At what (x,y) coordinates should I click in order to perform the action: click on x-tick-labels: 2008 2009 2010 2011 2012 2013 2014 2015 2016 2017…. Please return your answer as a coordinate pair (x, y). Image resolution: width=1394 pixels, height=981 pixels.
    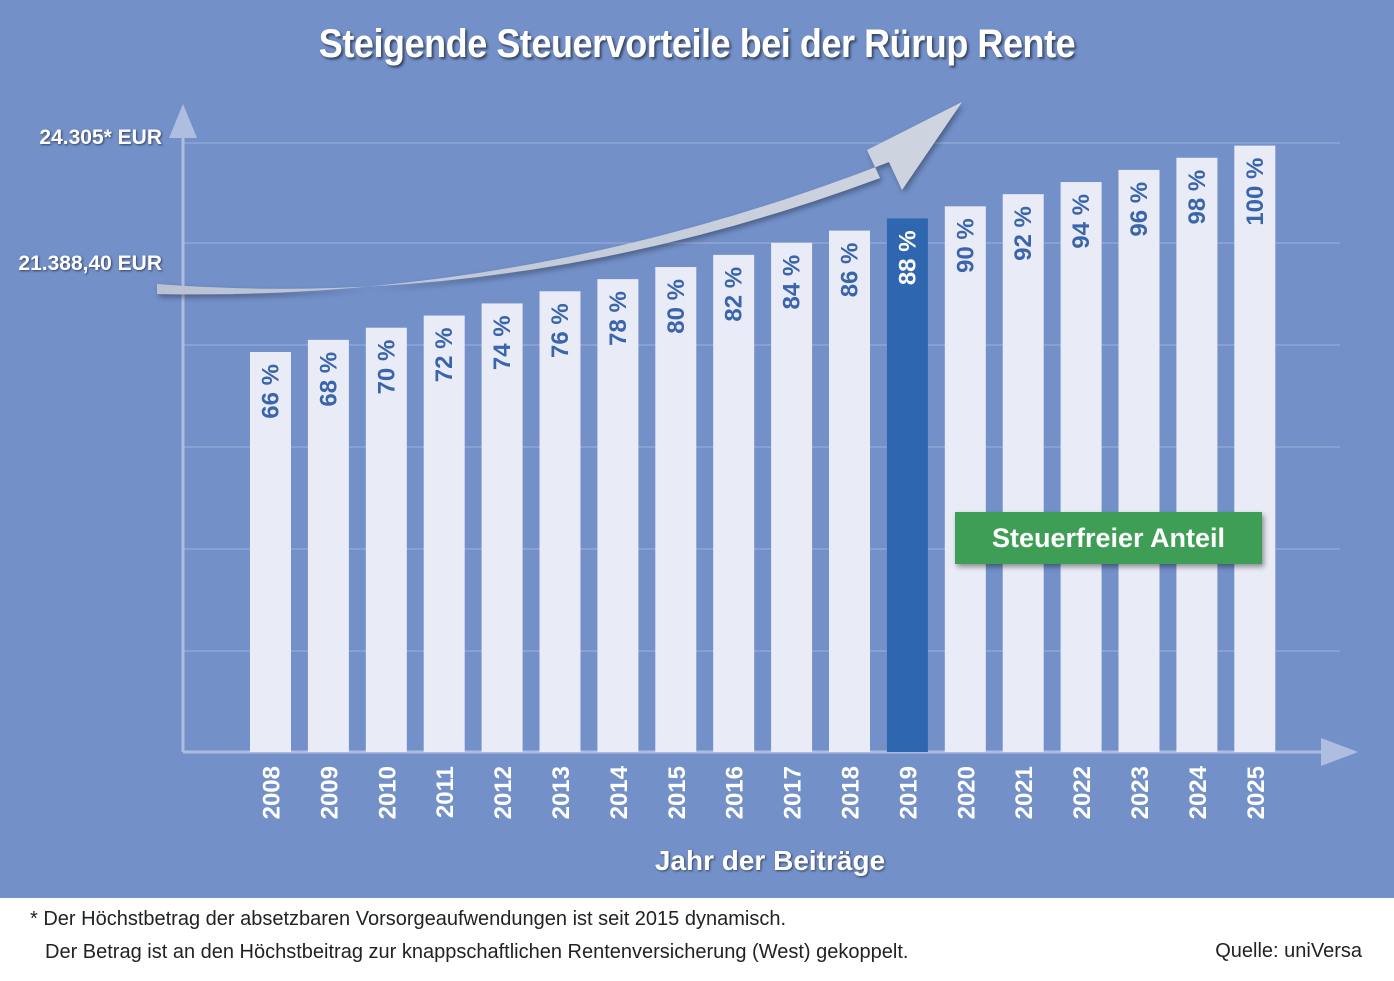
    Looking at the image, I should click on (764, 792).